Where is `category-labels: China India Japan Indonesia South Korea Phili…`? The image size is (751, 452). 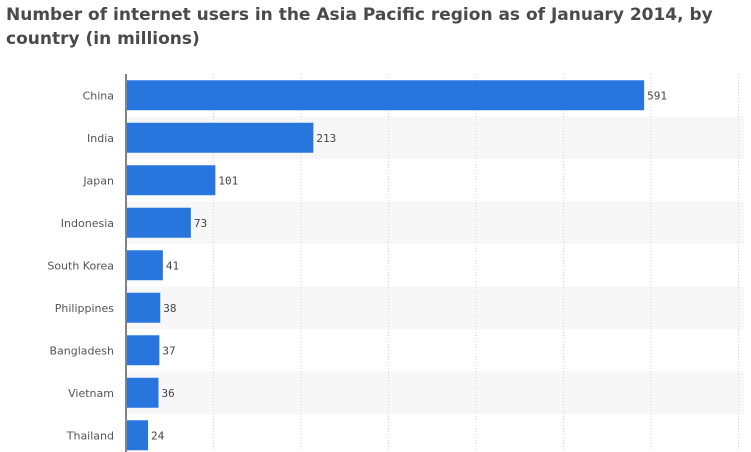
category-labels: China India Japan Indonesia South Korea Phili… is located at coordinates (80, 265).